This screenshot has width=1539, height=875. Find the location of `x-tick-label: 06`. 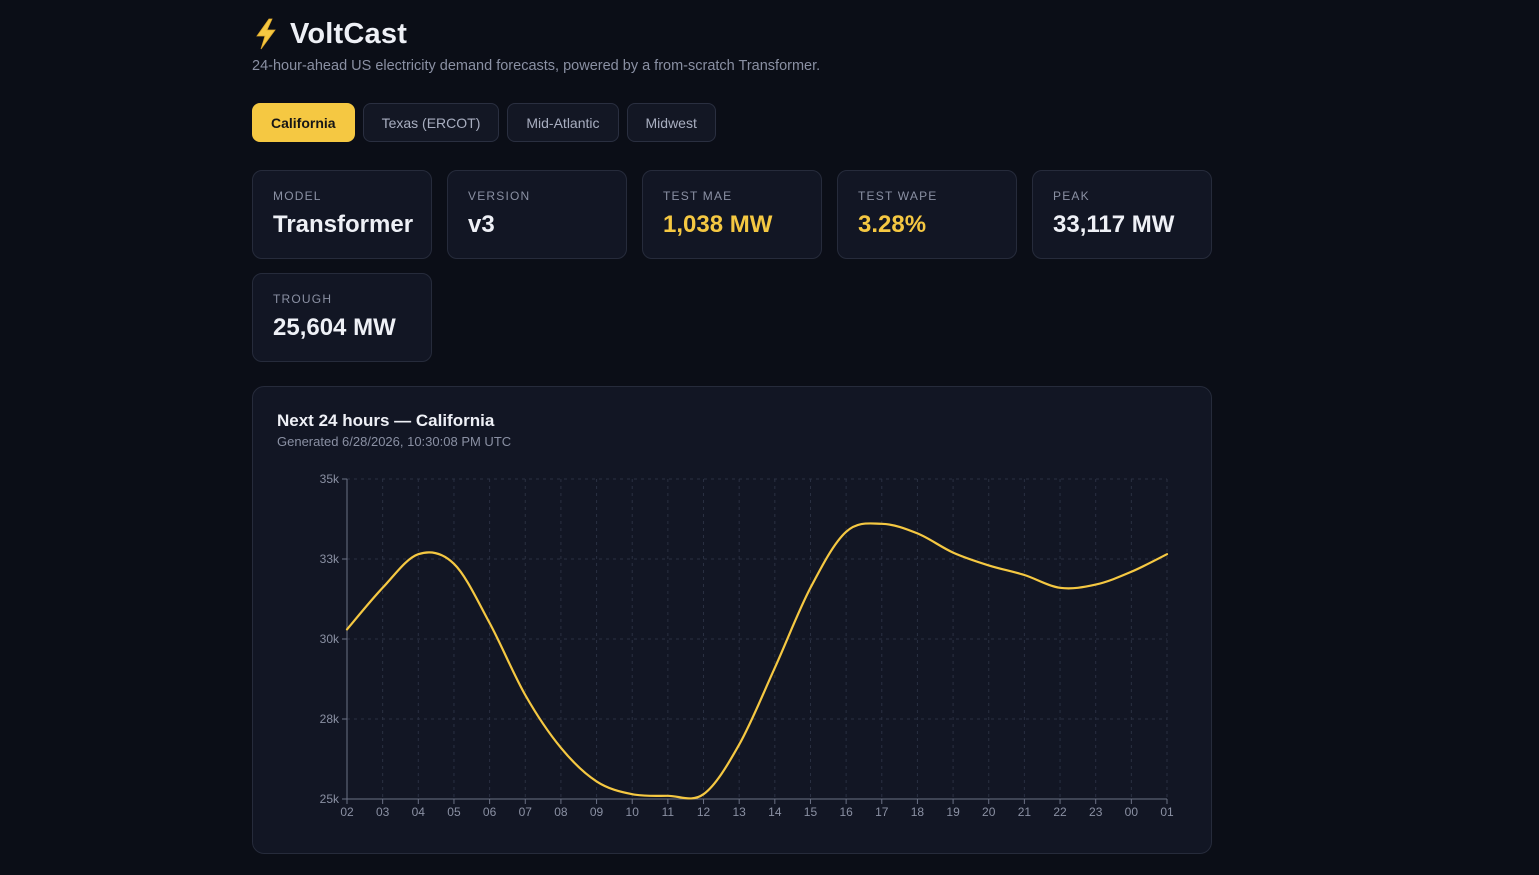

x-tick-label: 06 is located at coordinates (490, 812).